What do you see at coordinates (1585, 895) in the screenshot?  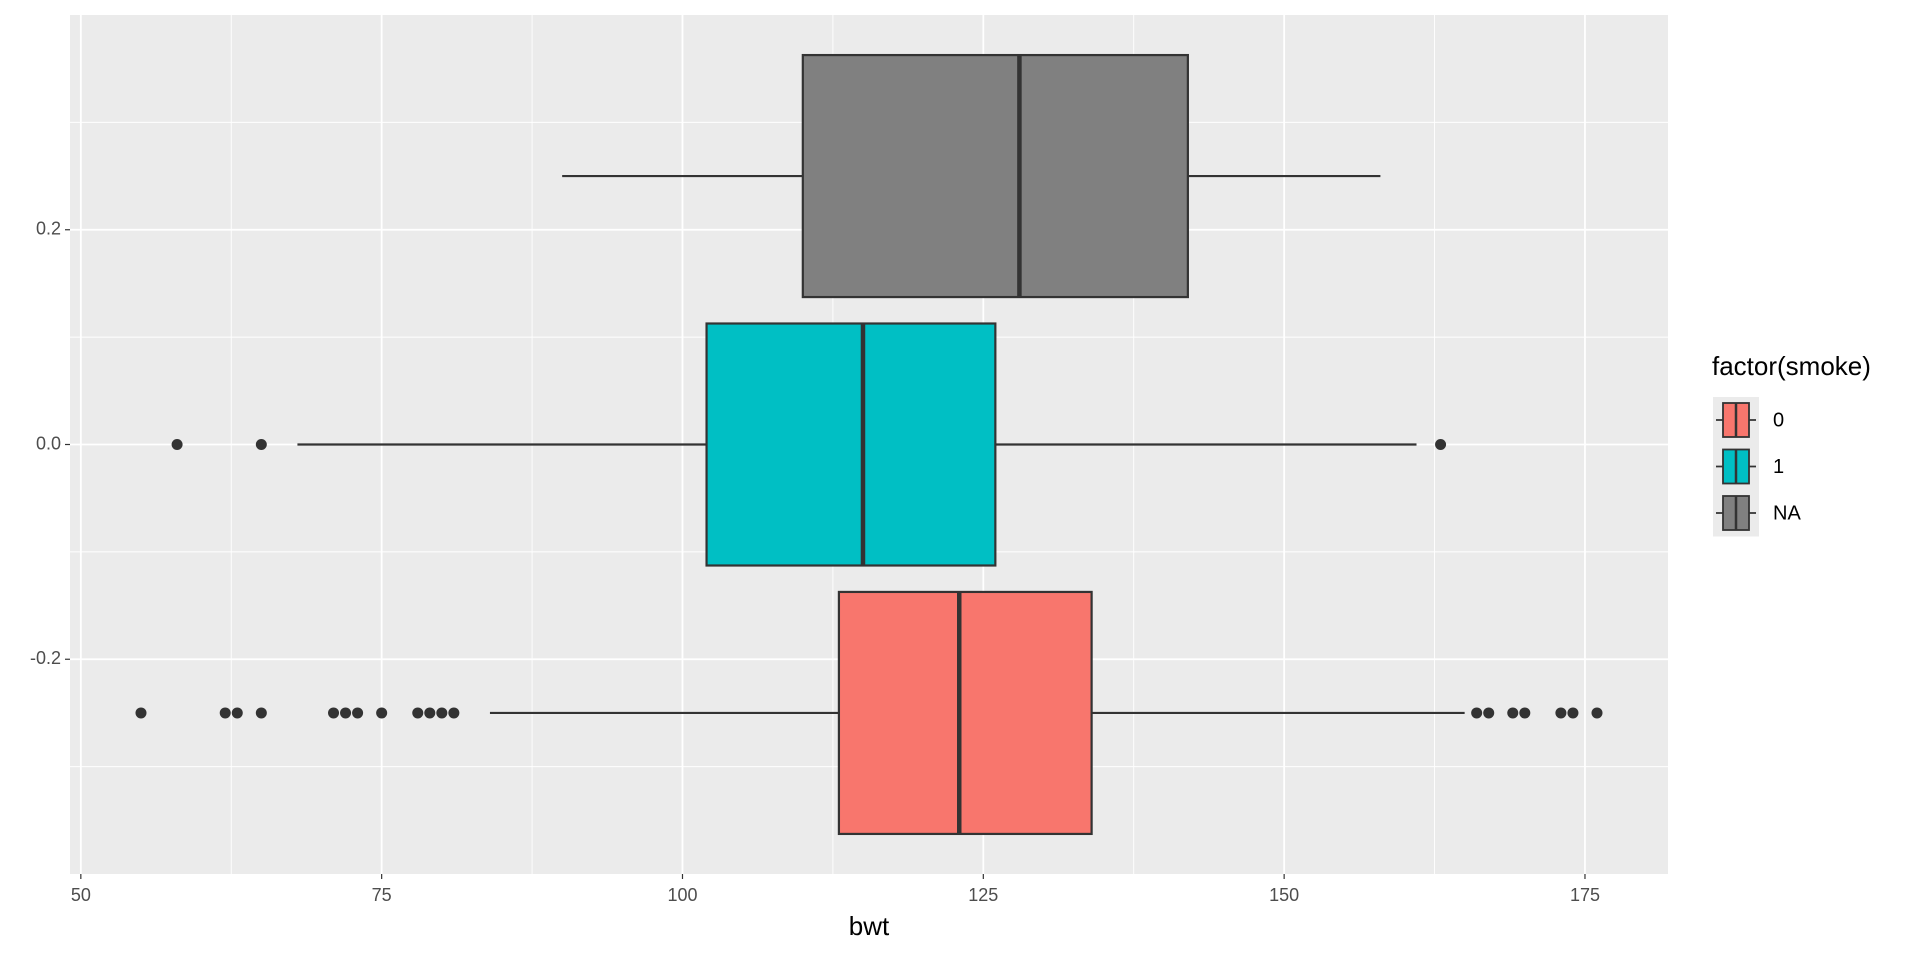 I see `x-tick-label: 175` at bounding box center [1585, 895].